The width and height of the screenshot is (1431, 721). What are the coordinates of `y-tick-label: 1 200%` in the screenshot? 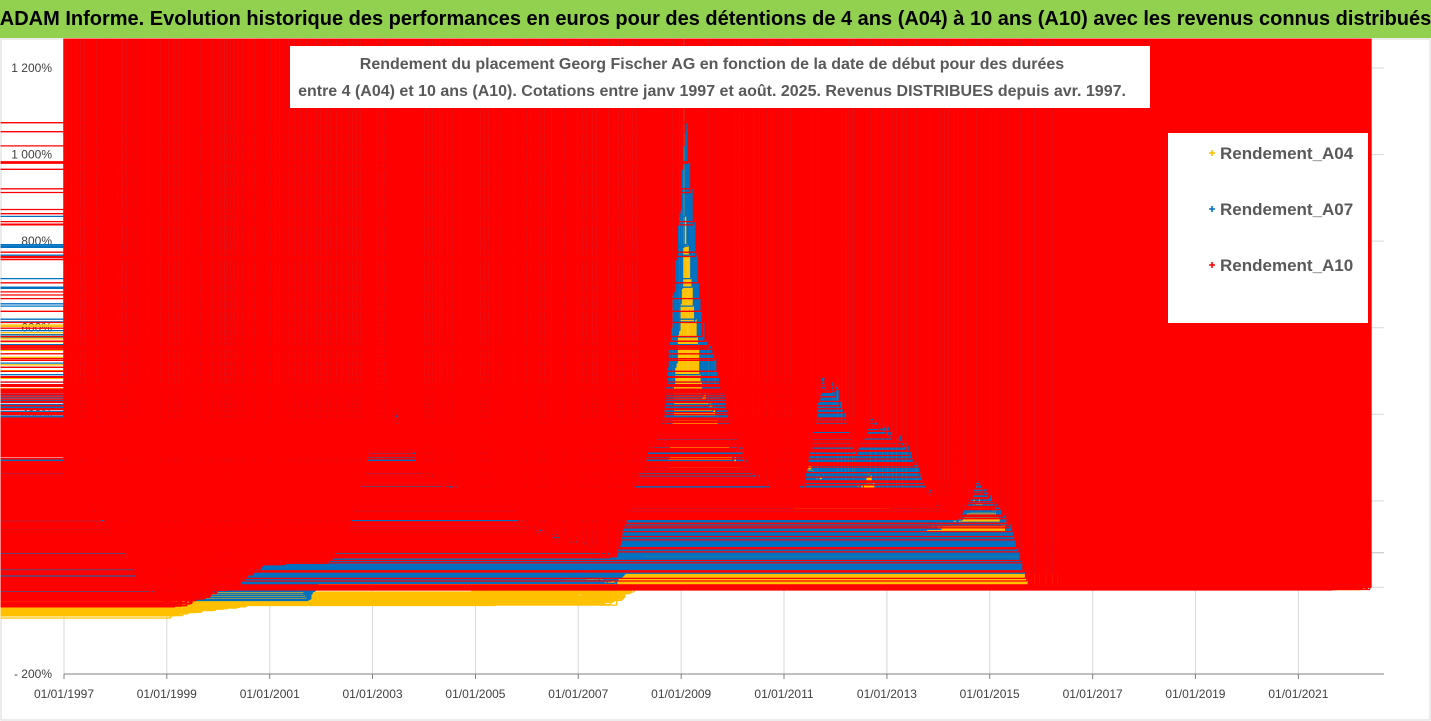 It's located at (31, 68).